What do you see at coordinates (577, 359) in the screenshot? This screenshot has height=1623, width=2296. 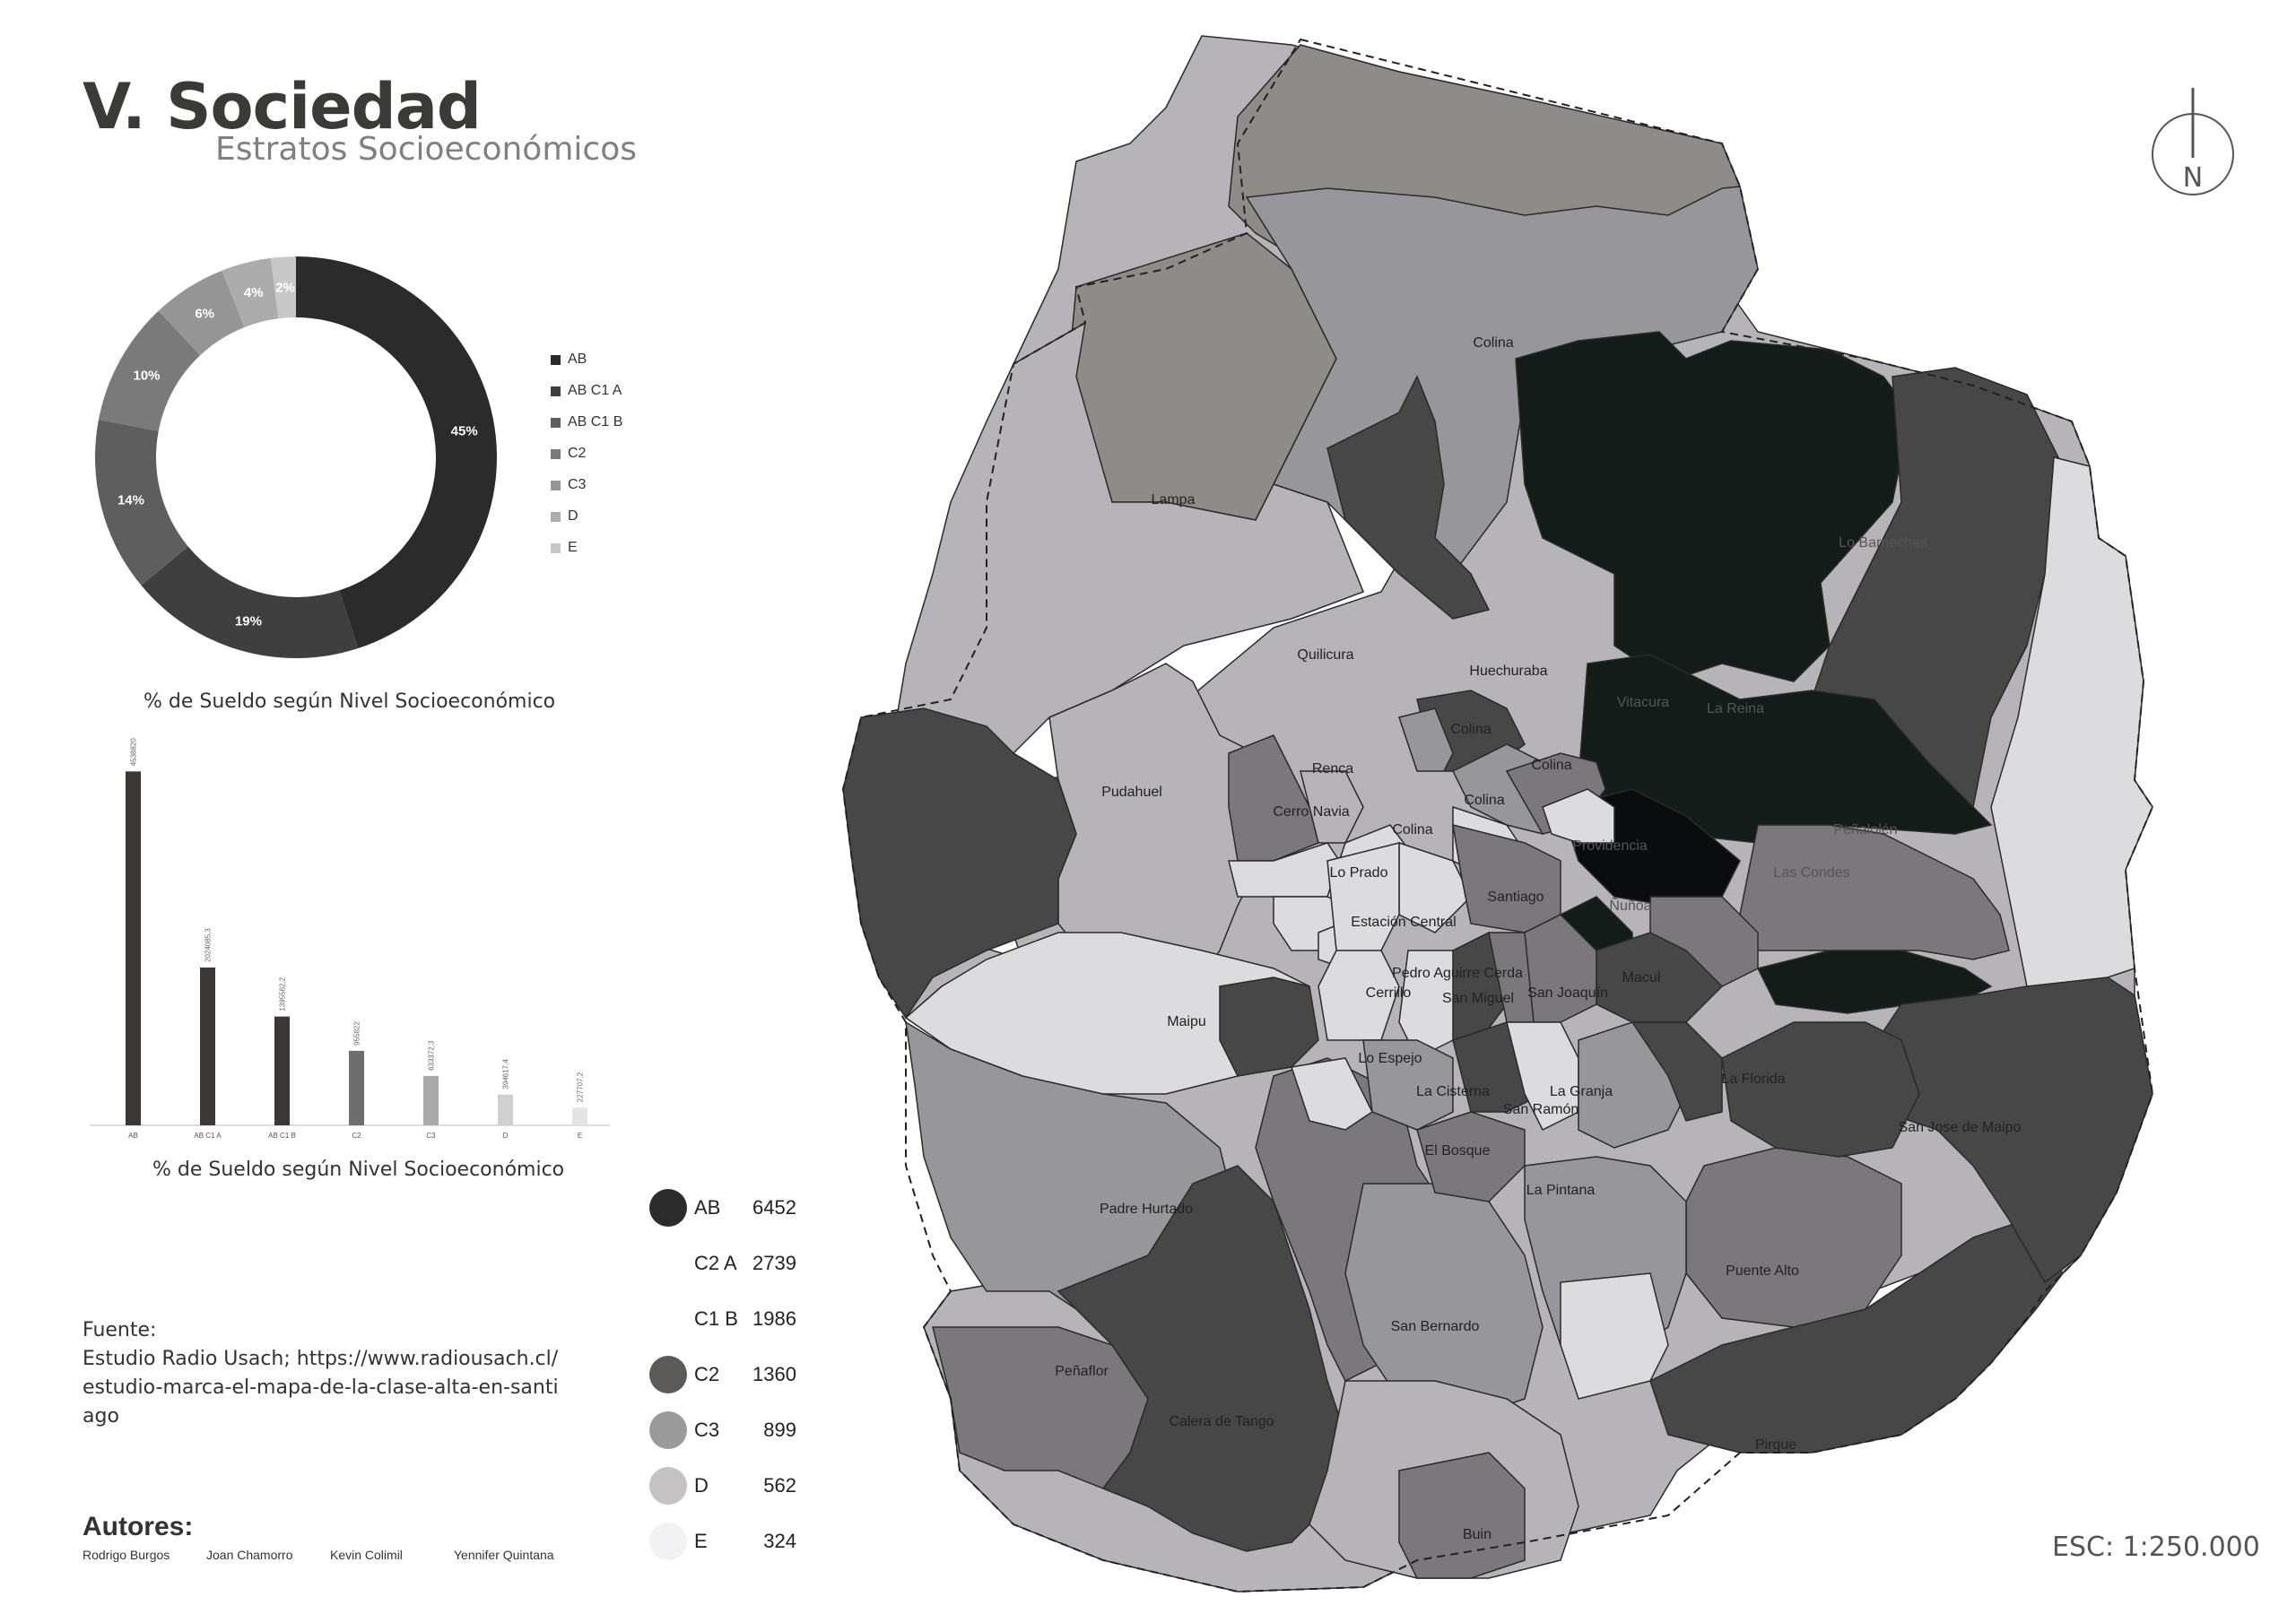 I see `legend-label: AB` at bounding box center [577, 359].